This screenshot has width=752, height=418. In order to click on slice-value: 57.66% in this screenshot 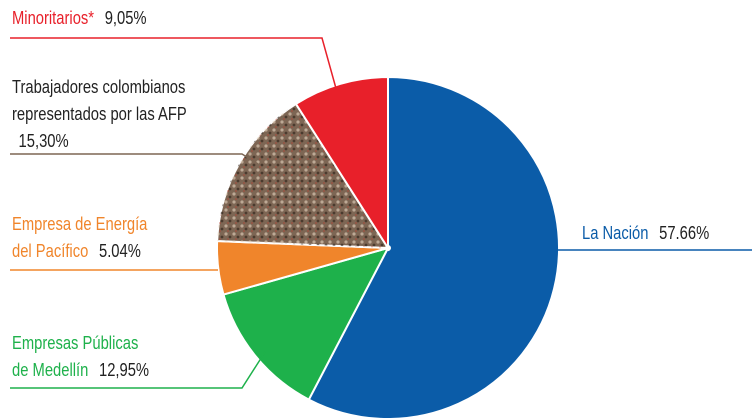, I will do `click(684, 233)`.